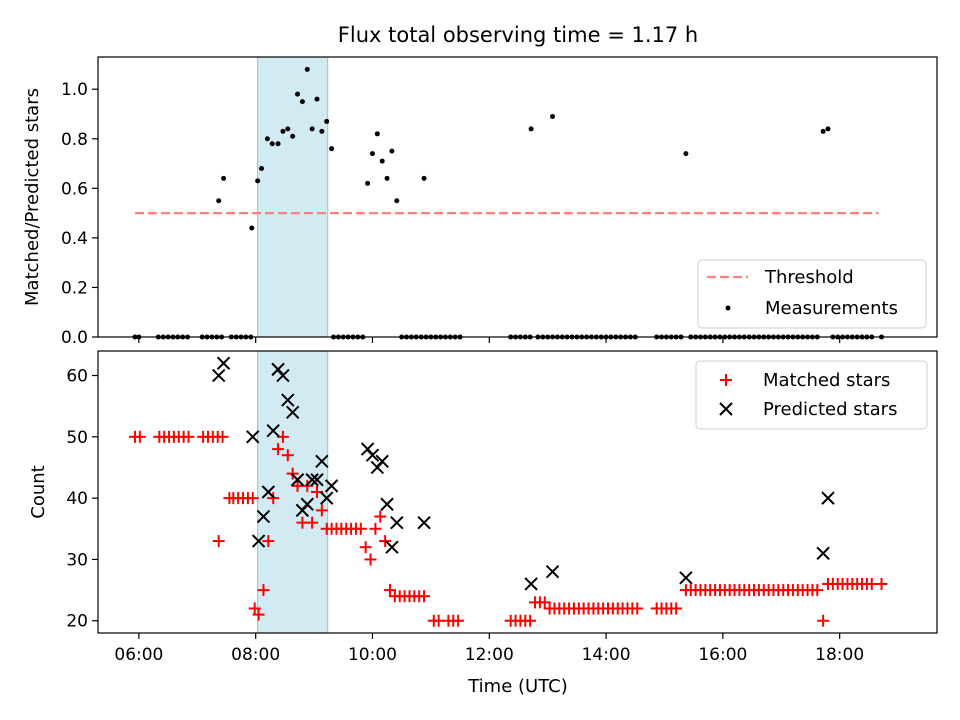 The width and height of the screenshot is (960, 720). Describe the element at coordinates (38, 491) in the screenshot. I see `bottom-y-axis-label: Count` at that location.